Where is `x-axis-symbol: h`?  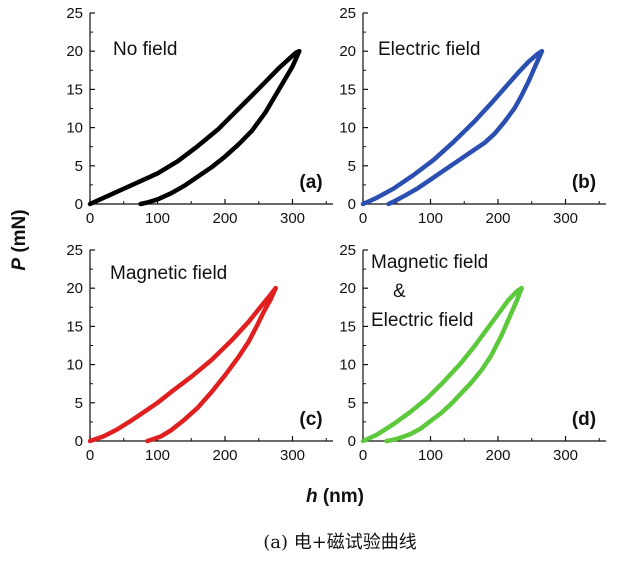
x-axis-symbol: h is located at coordinates (312, 496).